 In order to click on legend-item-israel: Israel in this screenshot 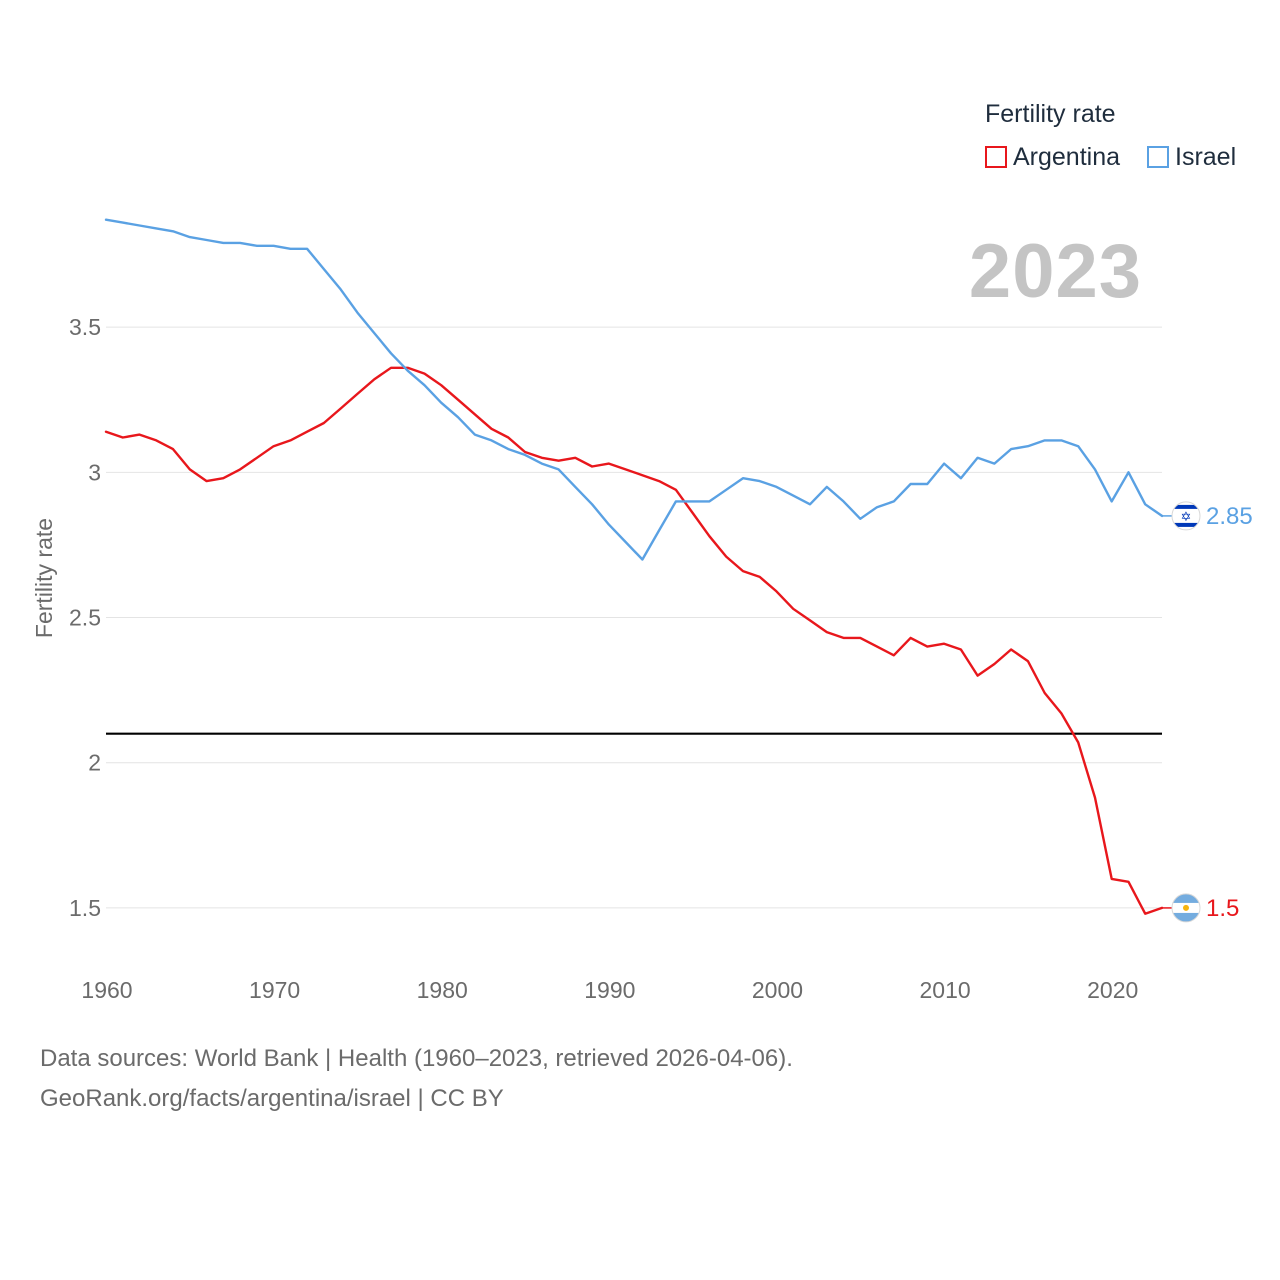, I will do `click(1191, 157)`.